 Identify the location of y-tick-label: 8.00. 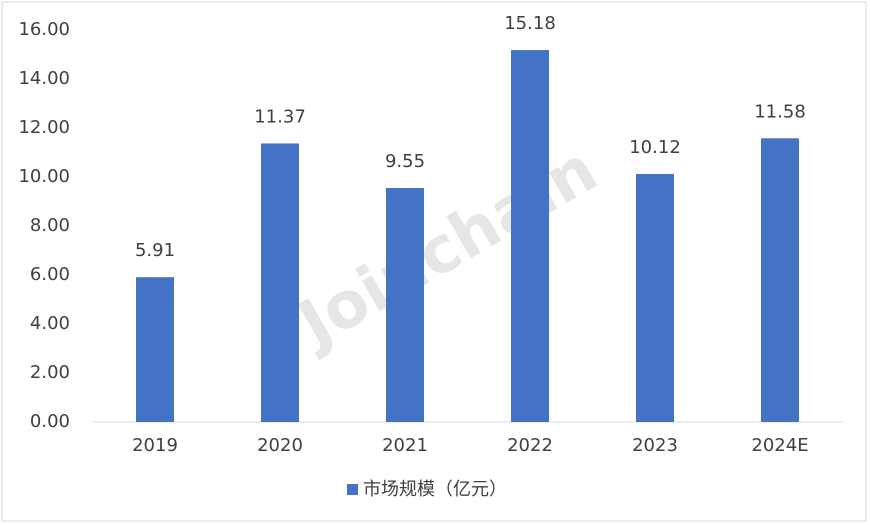
(50, 225).